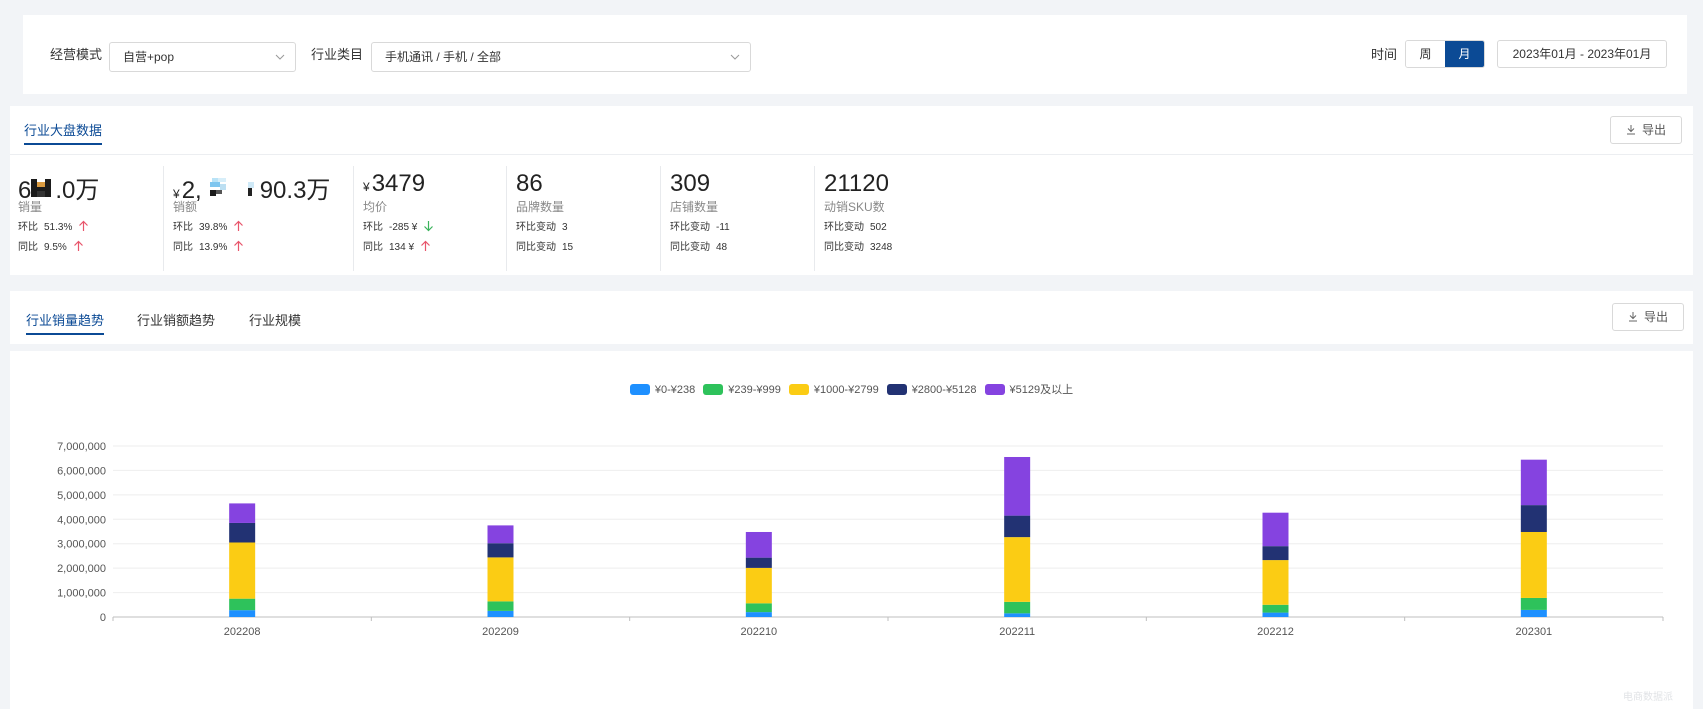  Describe the element at coordinates (25, 190) in the screenshot. I see `kpi-value-prefix: 6` at that location.